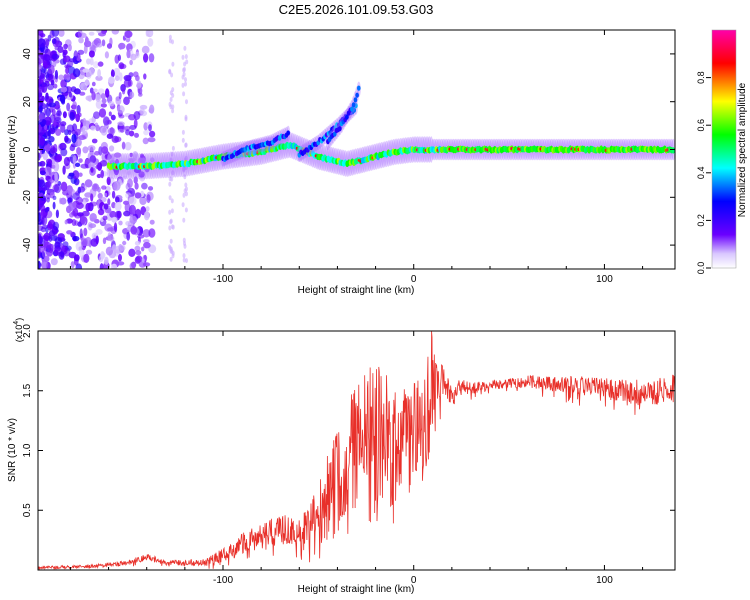 Image resolution: width=750 pixels, height=600 pixels. Describe the element at coordinates (724, 149) in the screenshot. I see `colorbar-gradient` at that location.